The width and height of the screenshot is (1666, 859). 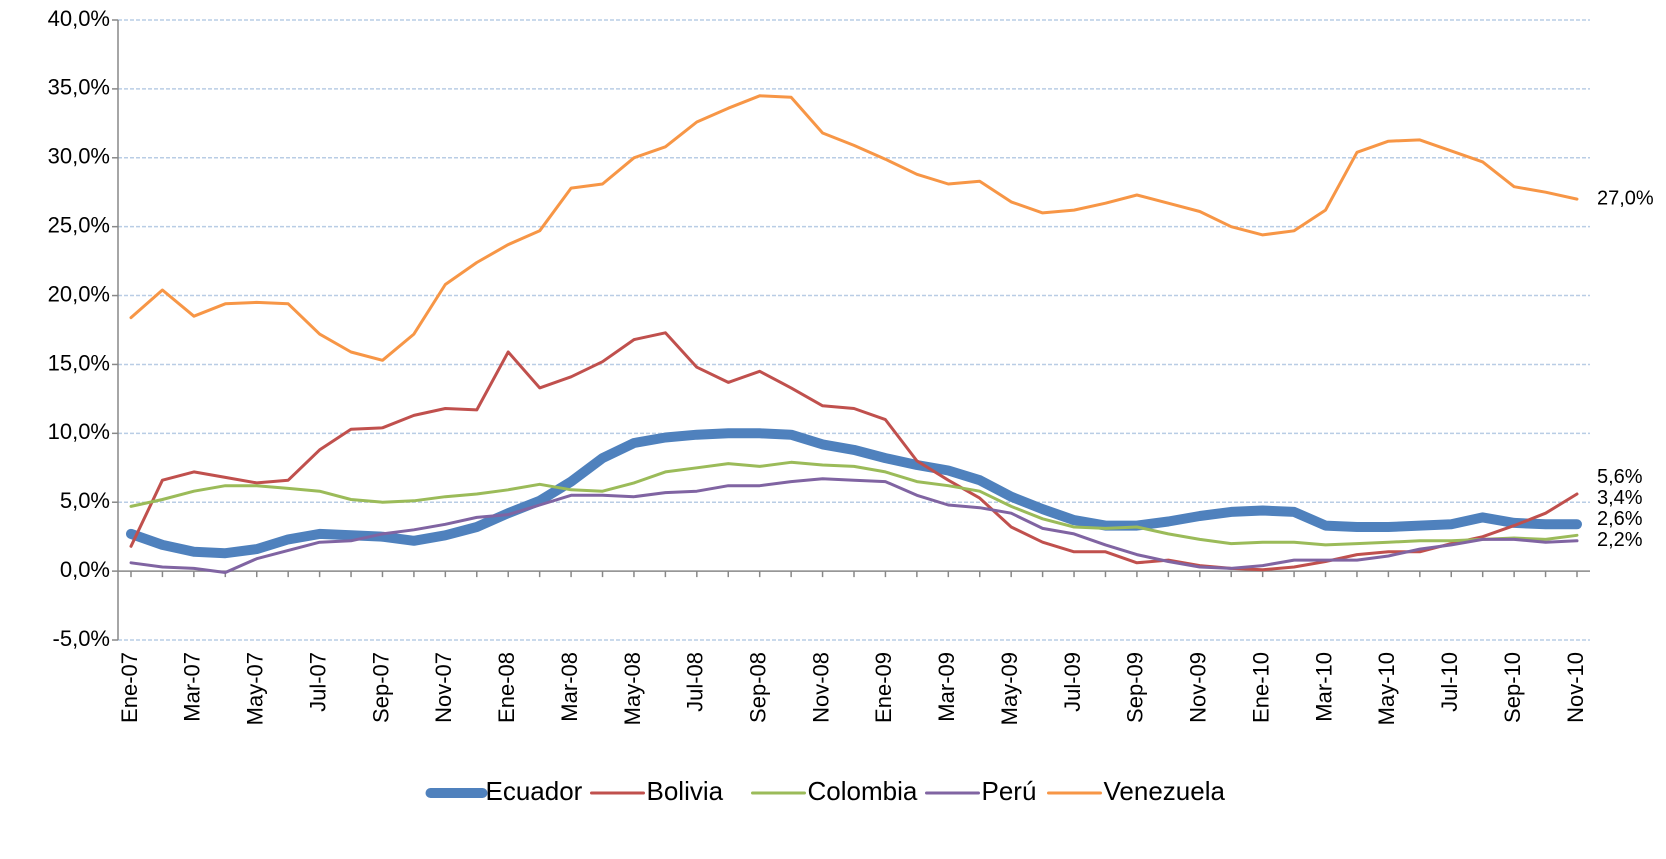 I want to click on y-tick-label: 25,0%, so click(x=79, y=224).